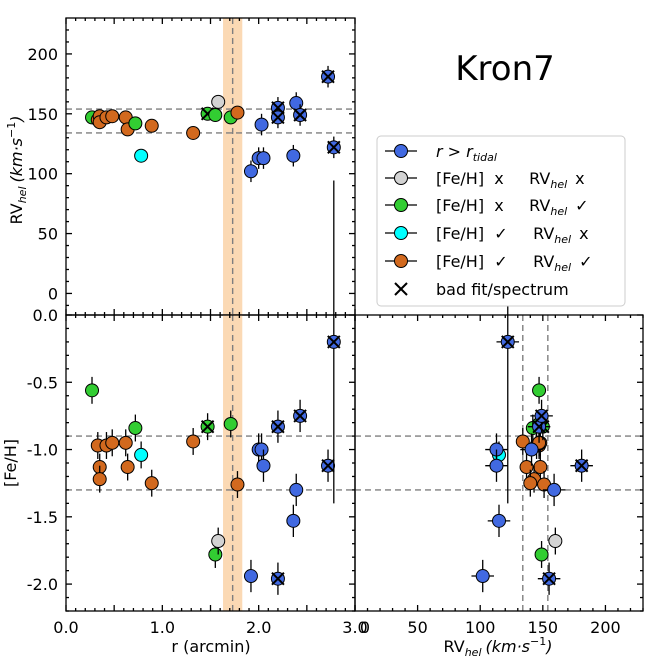 Image resolution: width=664 pixels, height=664 pixels. Describe the element at coordinates (543, 627) in the screenshot. I see `xtick-label: 150` at that location.